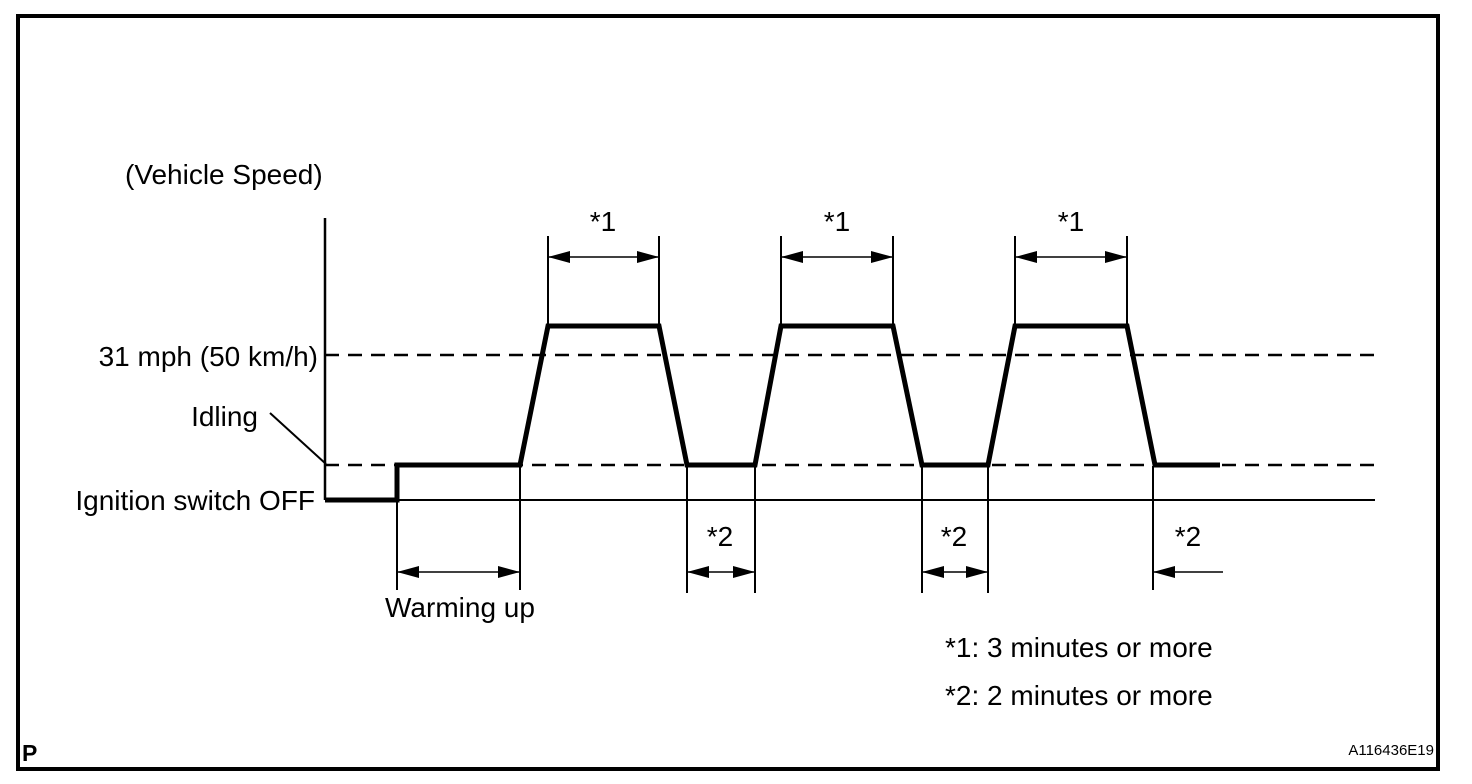 The image size is (1472, 784). I want to click on ignition-off-label: Ignition switch OFF, so click(195, 500).